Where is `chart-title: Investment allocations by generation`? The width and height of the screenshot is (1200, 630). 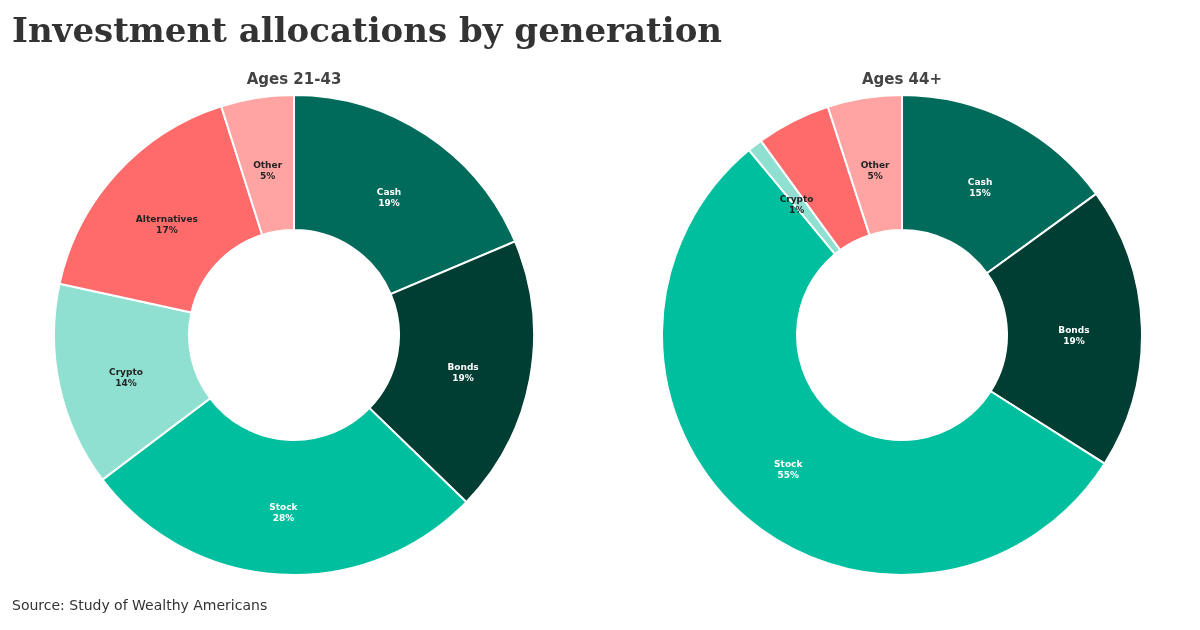
chart-title: Investment allocations by generation is located at coordinates (367, 30).